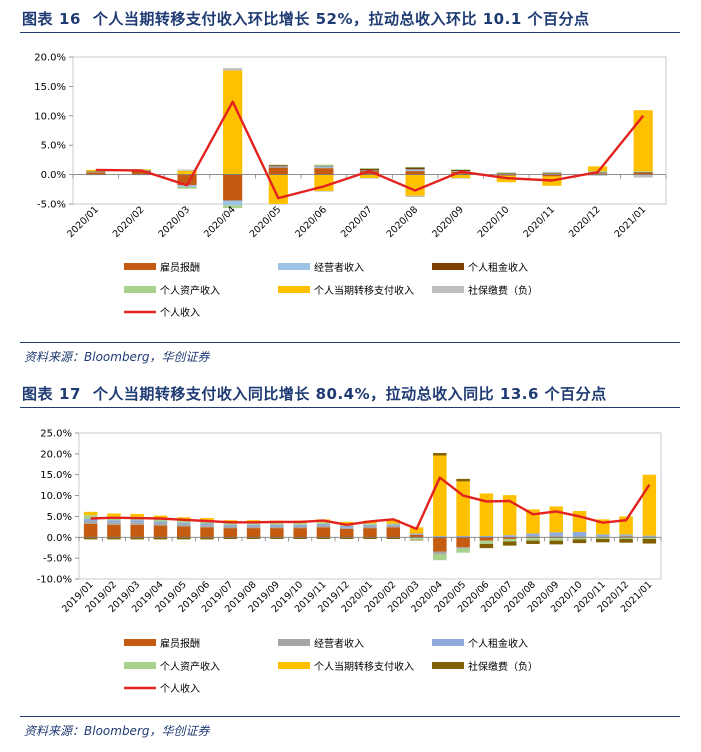 This screenshot has height=752, width=701. Describe the element at coordinates (129, 222) in the screenshot. I see `x-tick-label: 2020/02` at that location.